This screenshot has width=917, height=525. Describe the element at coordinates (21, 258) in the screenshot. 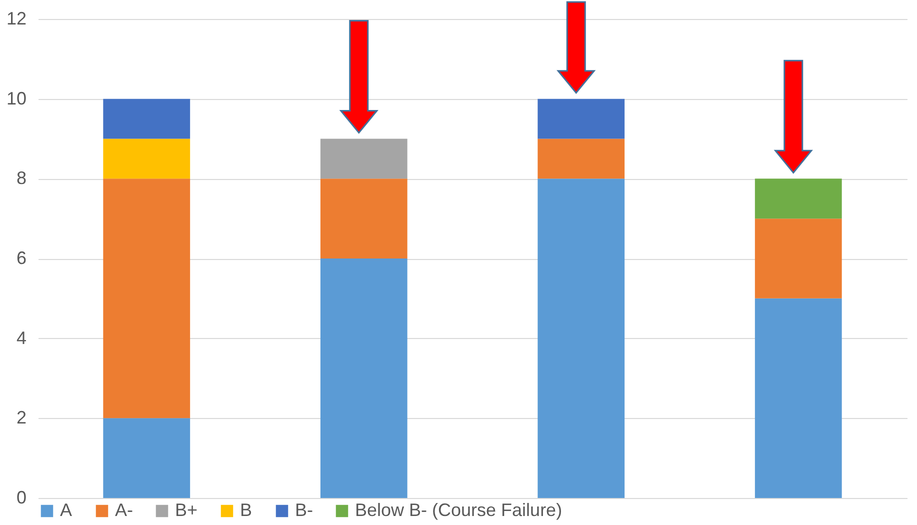

I see `y-tick-label: 6` at that location.